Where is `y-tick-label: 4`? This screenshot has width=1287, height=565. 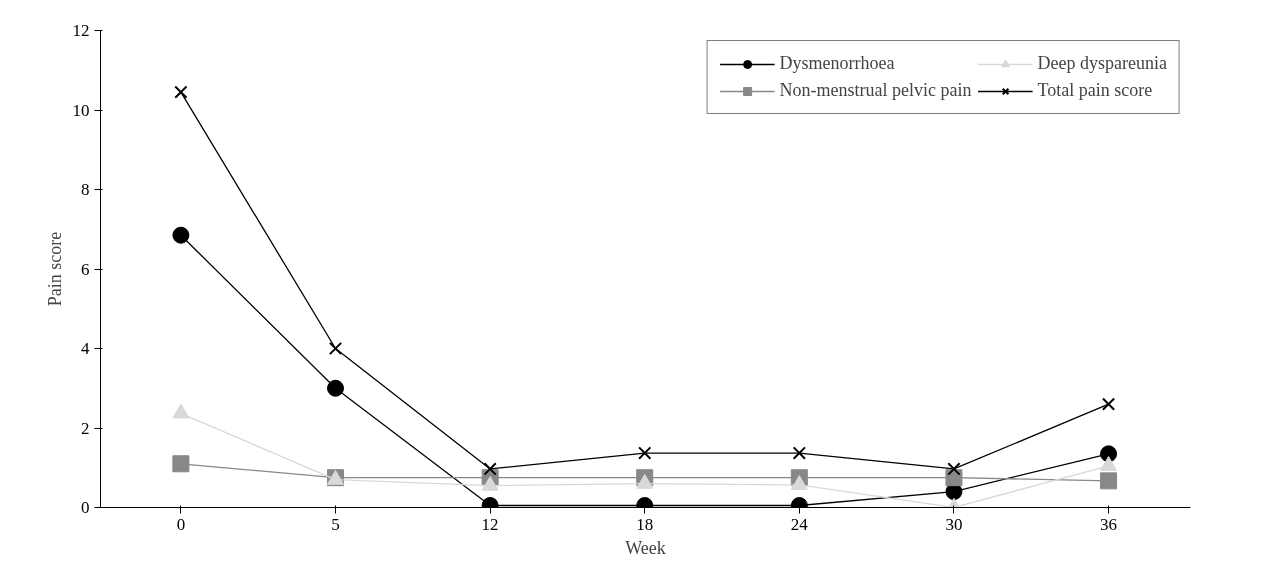 y-tick-label: 4 is located at coordinates (85, 348).